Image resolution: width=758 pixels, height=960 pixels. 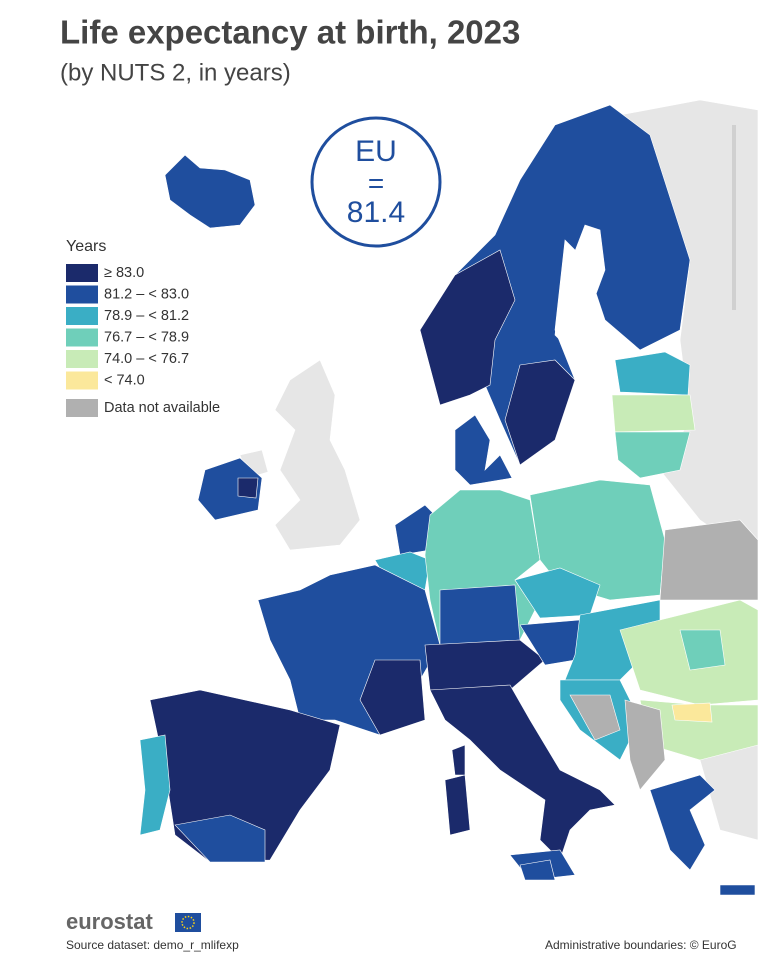 What do you see at coordinates (737, 890) in the screenshot?
I see `crete` at bounding box center [737, 890].